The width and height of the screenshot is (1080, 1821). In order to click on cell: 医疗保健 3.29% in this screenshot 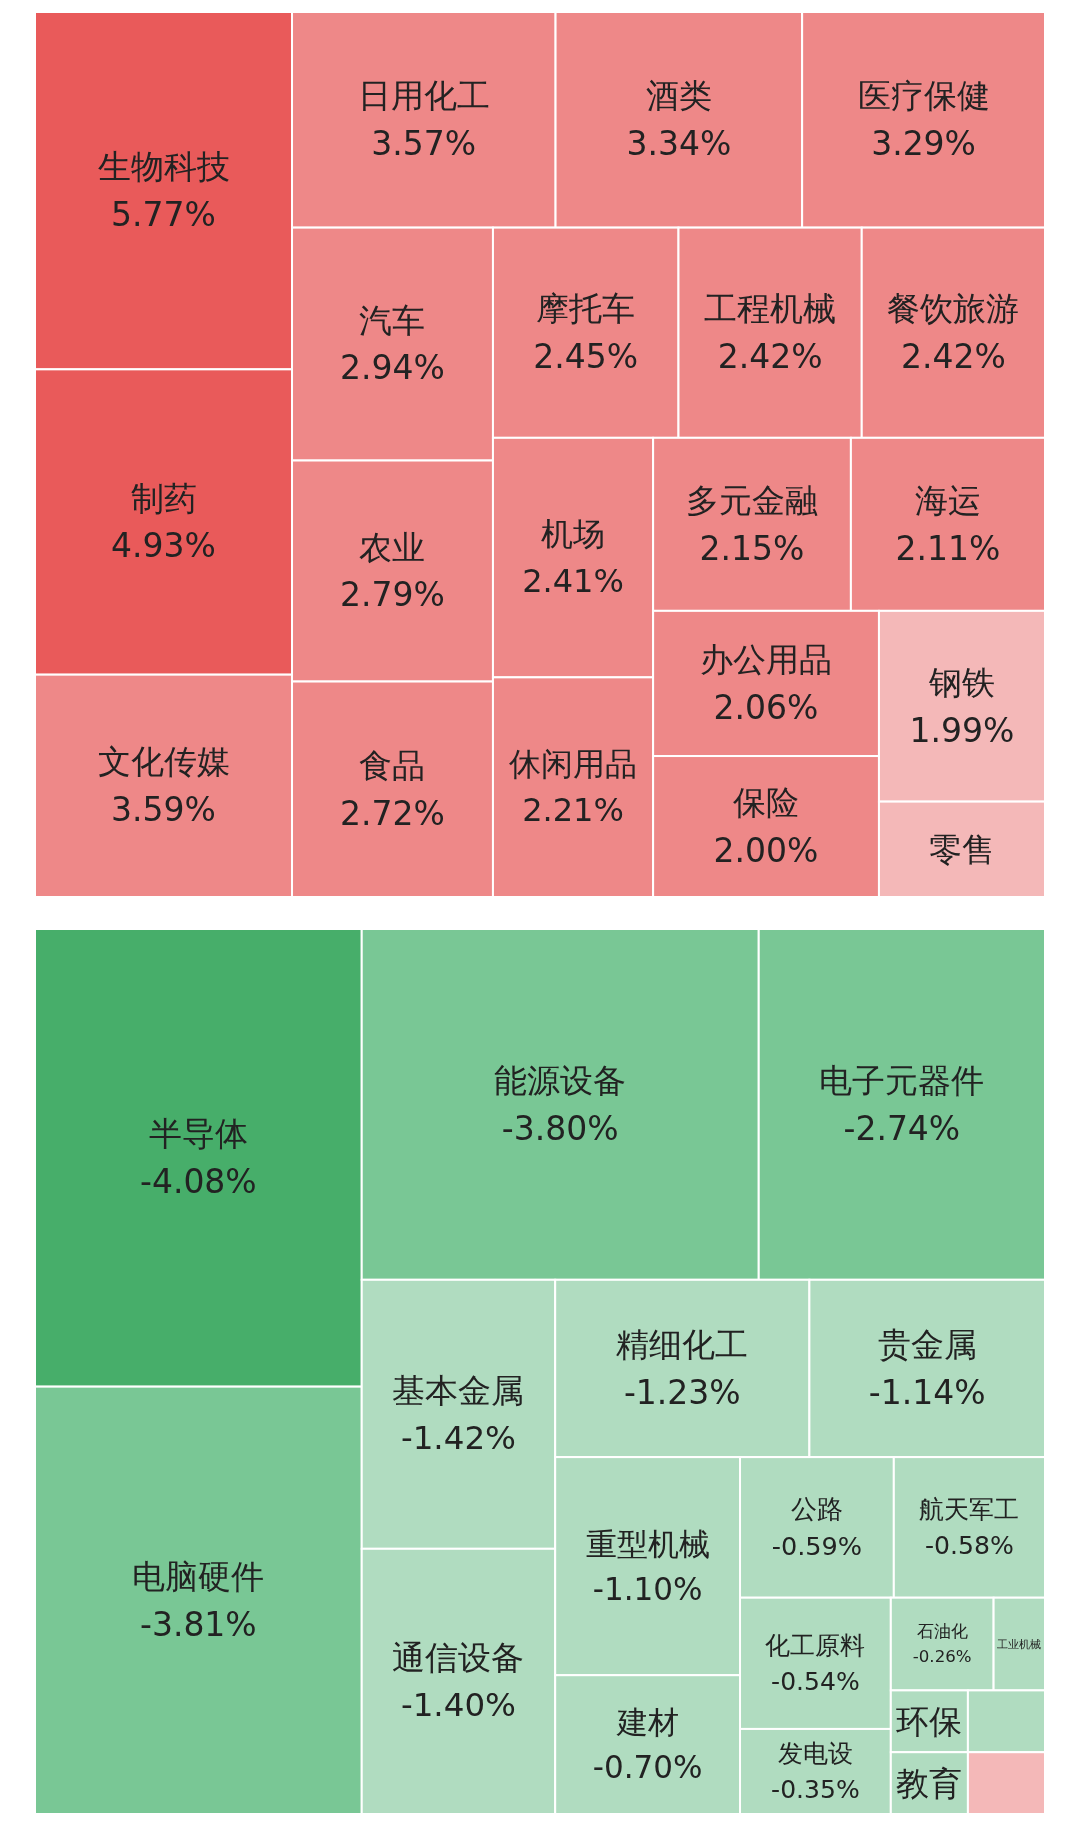, I will do `click(923, 120)`.